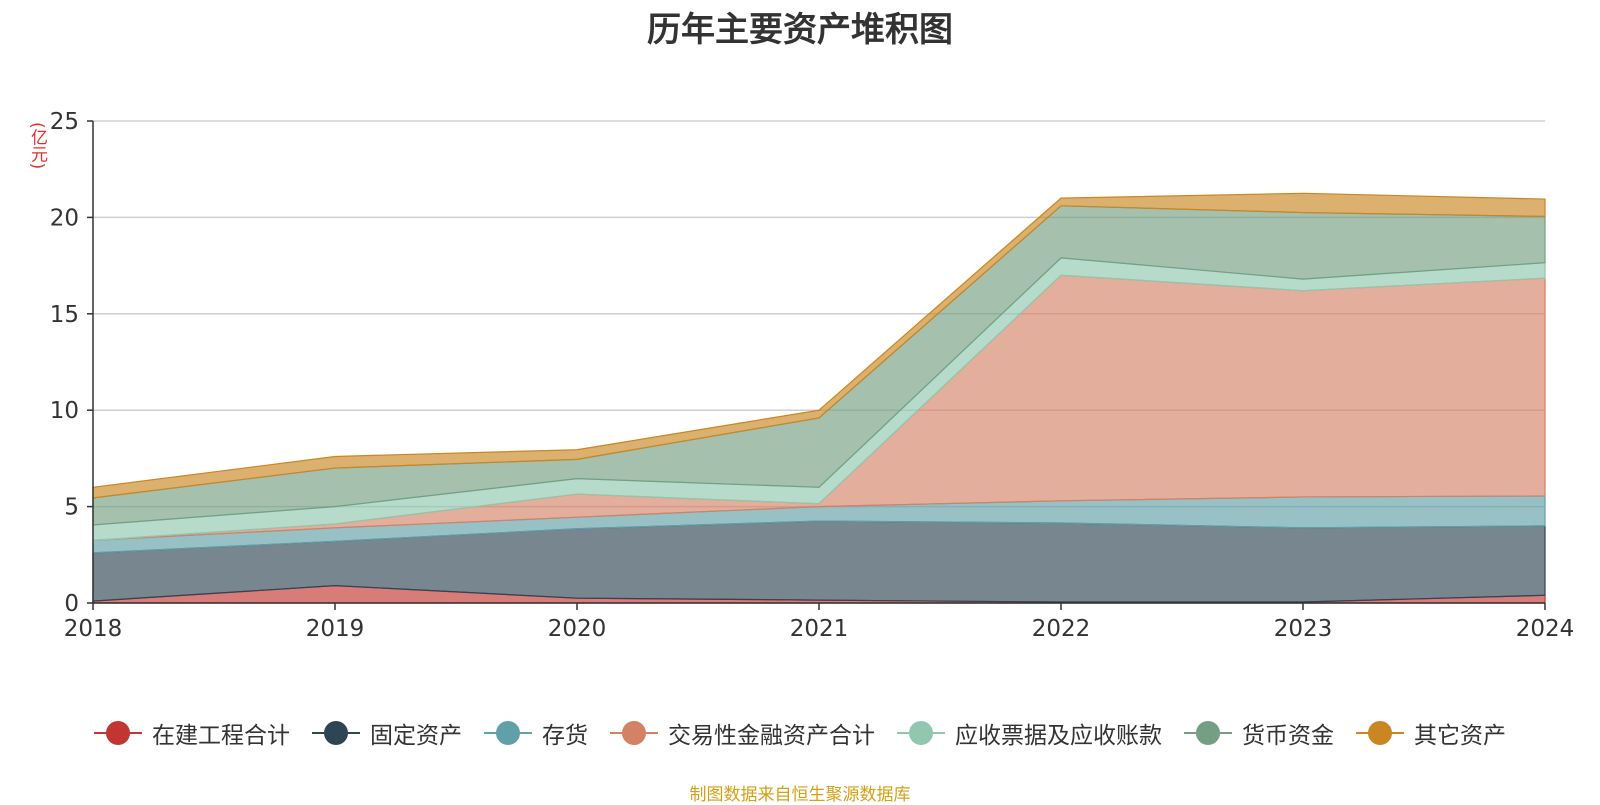 The image size is (1600, 805). I want to click on chart-legend: 在建工程合计 固定资产 存货 交易性金融资产合计 应收票据及应收账款 货币资金 其它资产, so click(800, 733).